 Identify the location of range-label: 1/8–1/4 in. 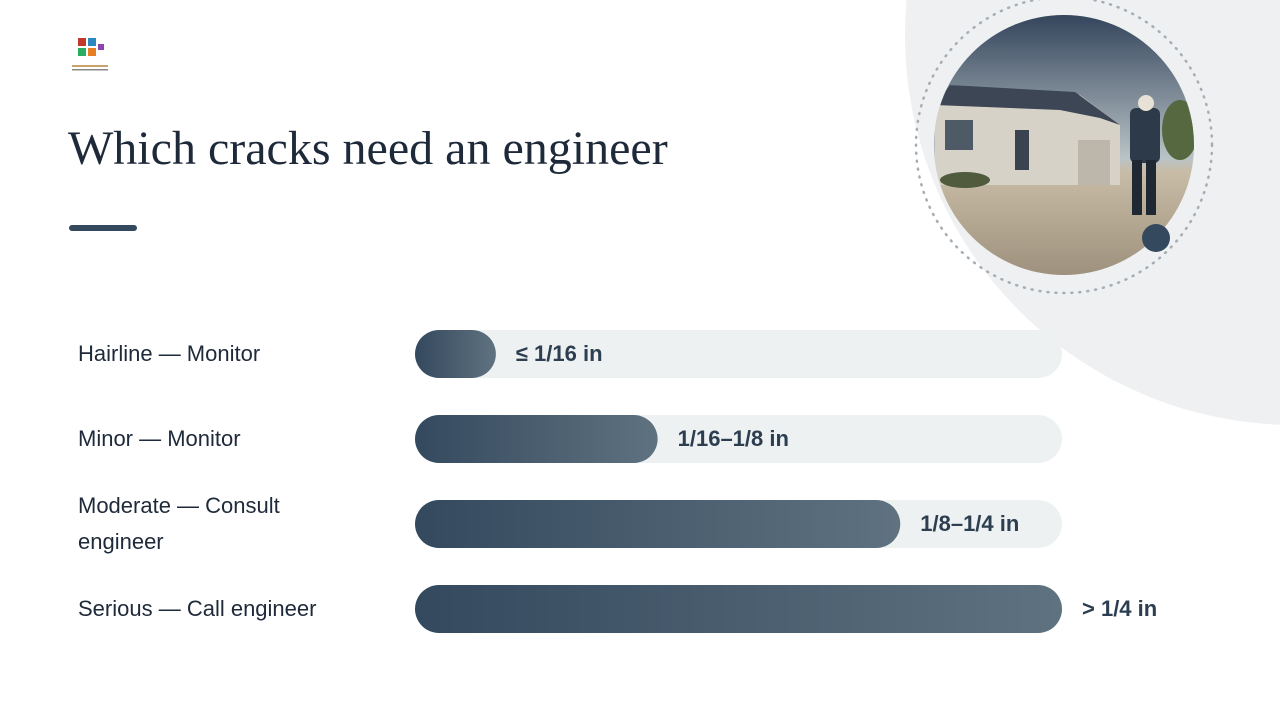
(969, 523).